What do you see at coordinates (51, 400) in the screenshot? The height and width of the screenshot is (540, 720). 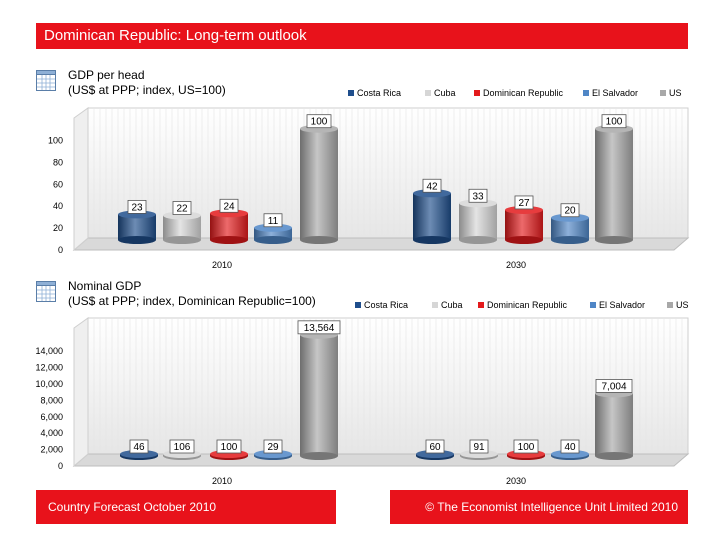 I see `y-tick-label: 8,000` at bounding box center [51, 400].